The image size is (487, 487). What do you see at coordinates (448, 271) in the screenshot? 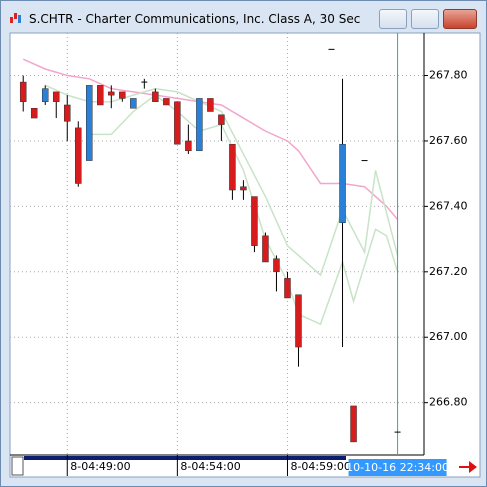
I see `y-tick-label: 267.20` at bounding box center [448, 271].